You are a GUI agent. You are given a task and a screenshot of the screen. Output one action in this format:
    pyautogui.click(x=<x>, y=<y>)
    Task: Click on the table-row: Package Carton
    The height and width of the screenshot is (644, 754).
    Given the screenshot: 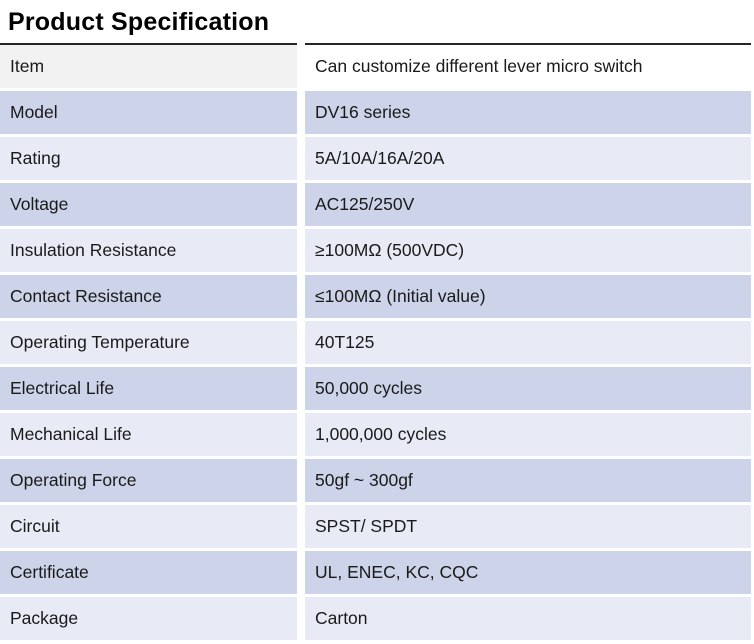 What is the action you would take?
    pyautogui.click(x=375, y=618)
    